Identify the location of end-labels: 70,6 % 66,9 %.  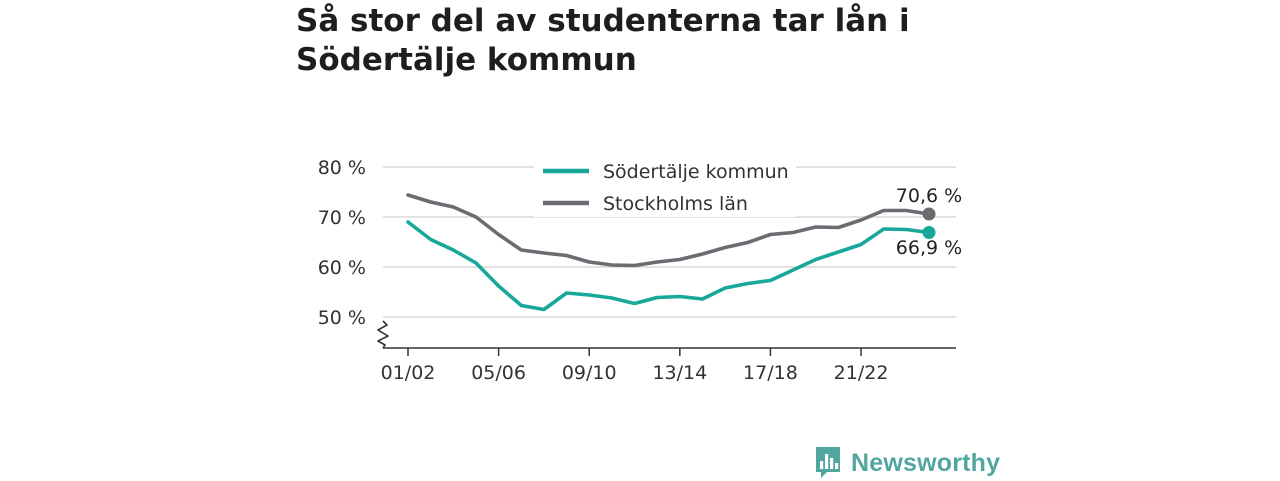
(929, 222).